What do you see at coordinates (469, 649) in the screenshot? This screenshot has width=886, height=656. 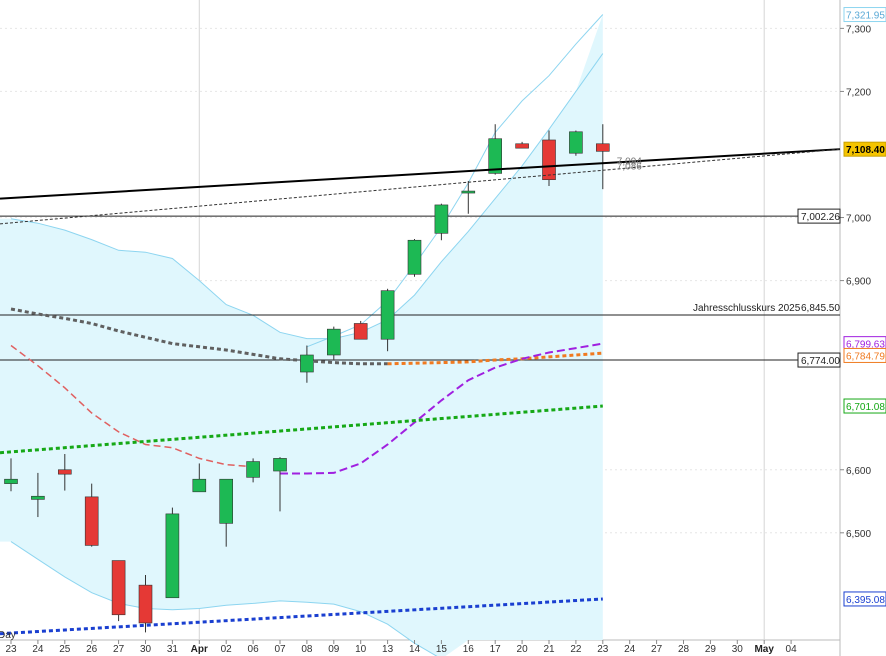 I see `x-tick-label: 16` at bounding box center [469, 649].